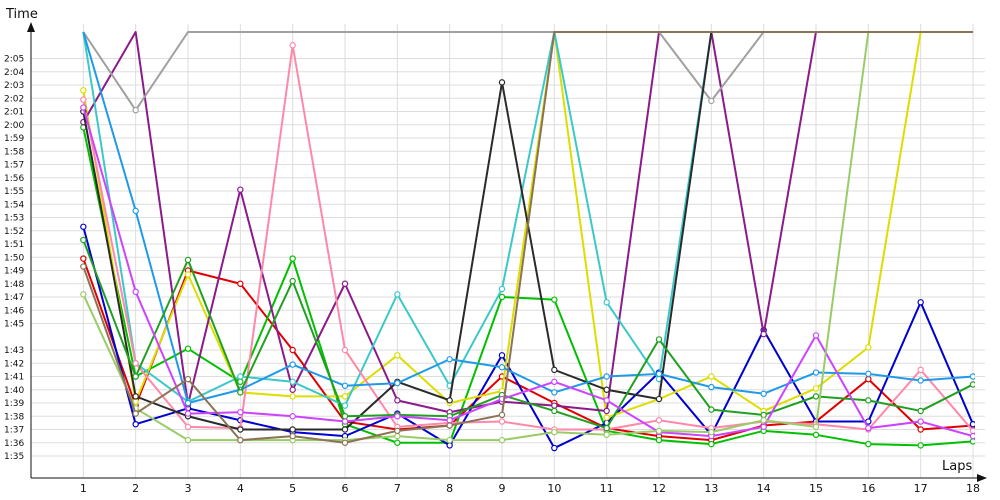 This screenshot has width=1000, height=500. Describe the element at coordinates (14, 245) in the screenshot. I see `y-tick-label: 1:51` at that location.